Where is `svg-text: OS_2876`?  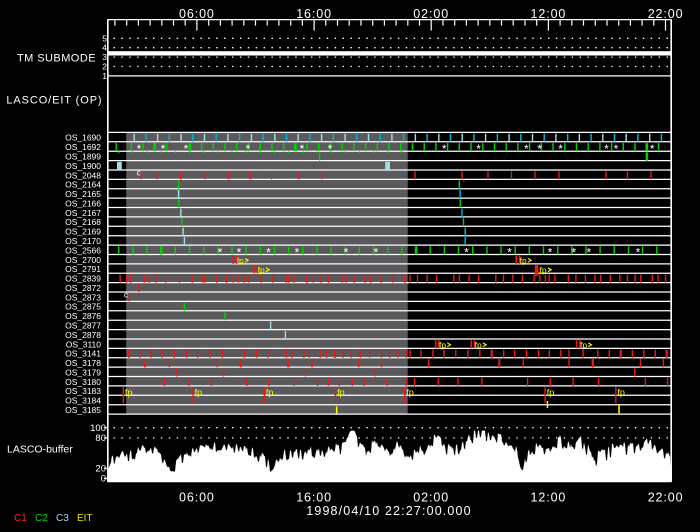 svg-text: OS_2876 is located at coordinates (83, 316).